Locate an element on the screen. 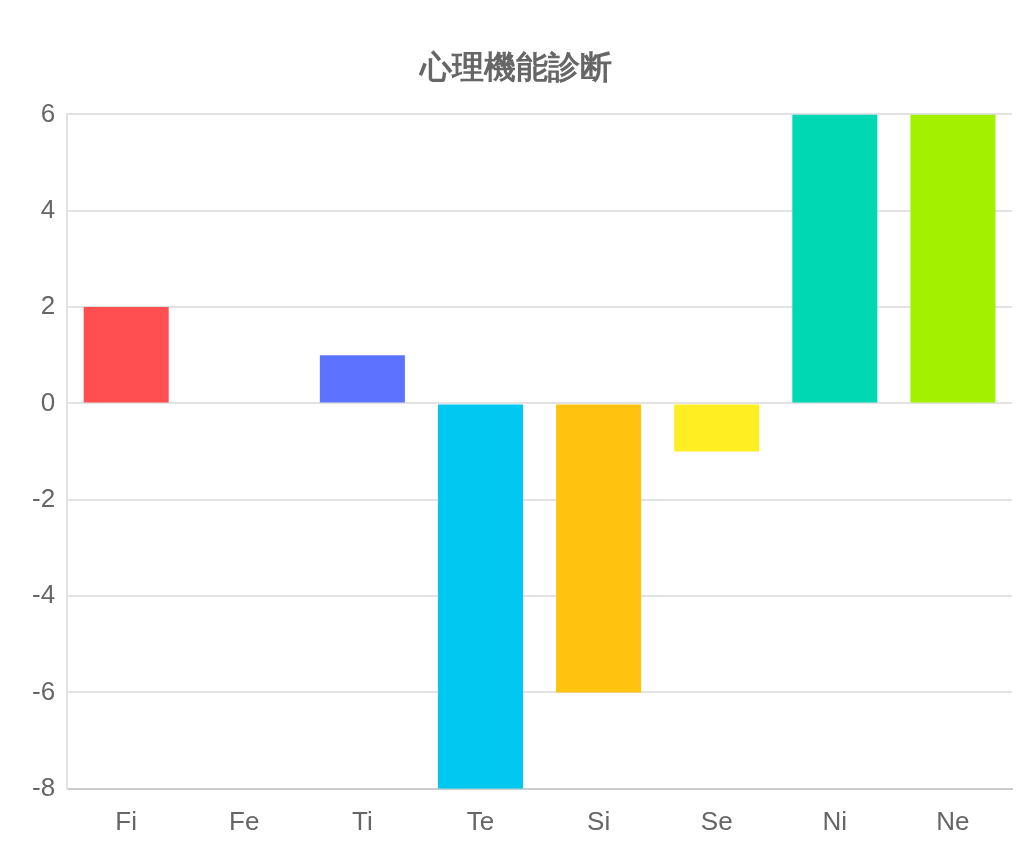  y-tick-label: -4 is located at coordinates (43, 594).